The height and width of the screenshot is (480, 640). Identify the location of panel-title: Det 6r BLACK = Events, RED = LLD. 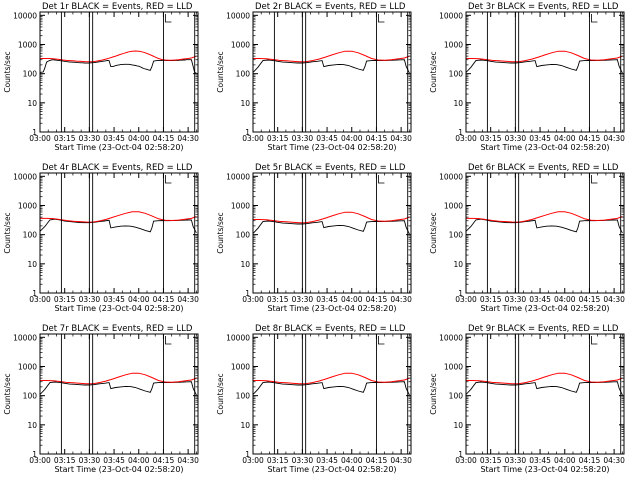
(543, 168).